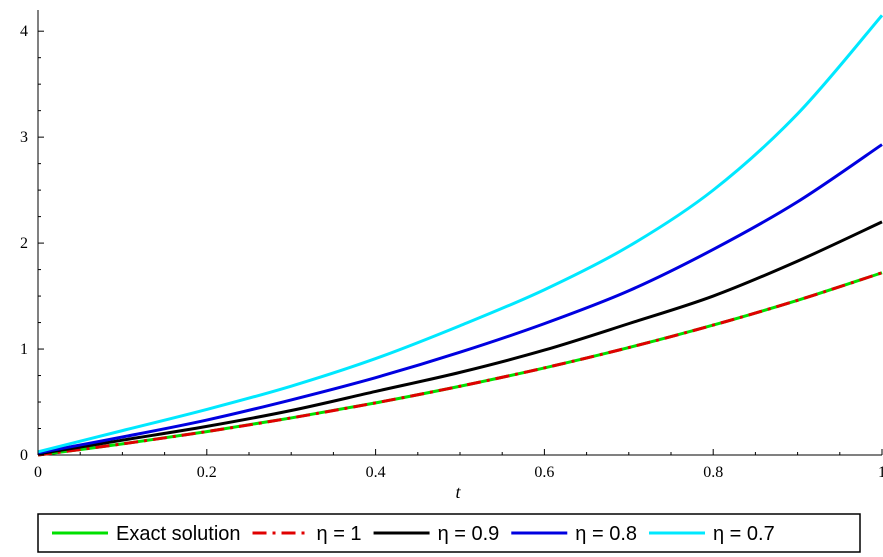 This screenshot has width=883, height=557. I want to click on x-tick-label: 1, so click(880, 472).